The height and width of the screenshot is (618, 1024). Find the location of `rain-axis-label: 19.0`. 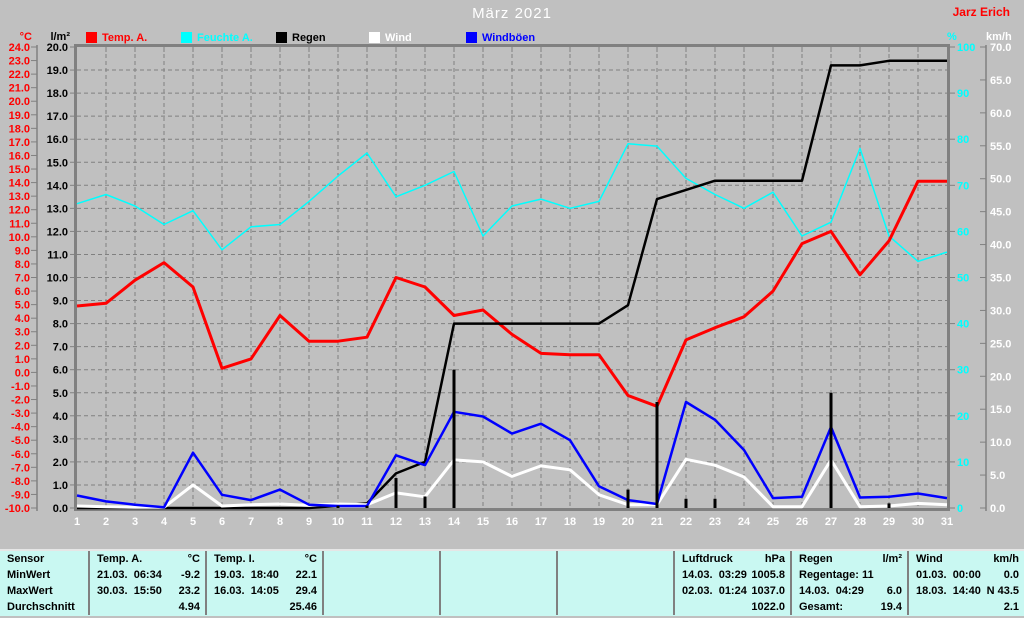

rain-axis-label: 19.0 is located at coordinates (57, 71).